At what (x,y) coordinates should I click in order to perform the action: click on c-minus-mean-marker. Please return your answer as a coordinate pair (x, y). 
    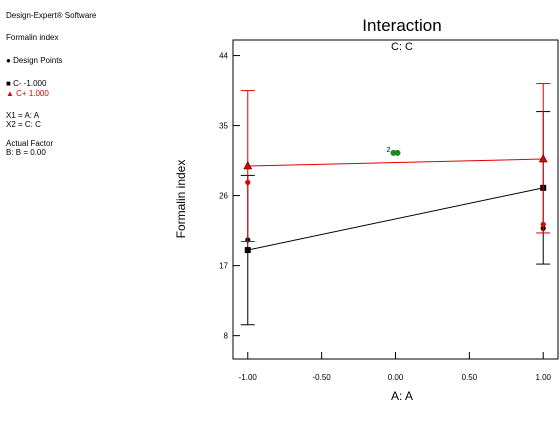
    Looking at the image, I should click on (247, 250).